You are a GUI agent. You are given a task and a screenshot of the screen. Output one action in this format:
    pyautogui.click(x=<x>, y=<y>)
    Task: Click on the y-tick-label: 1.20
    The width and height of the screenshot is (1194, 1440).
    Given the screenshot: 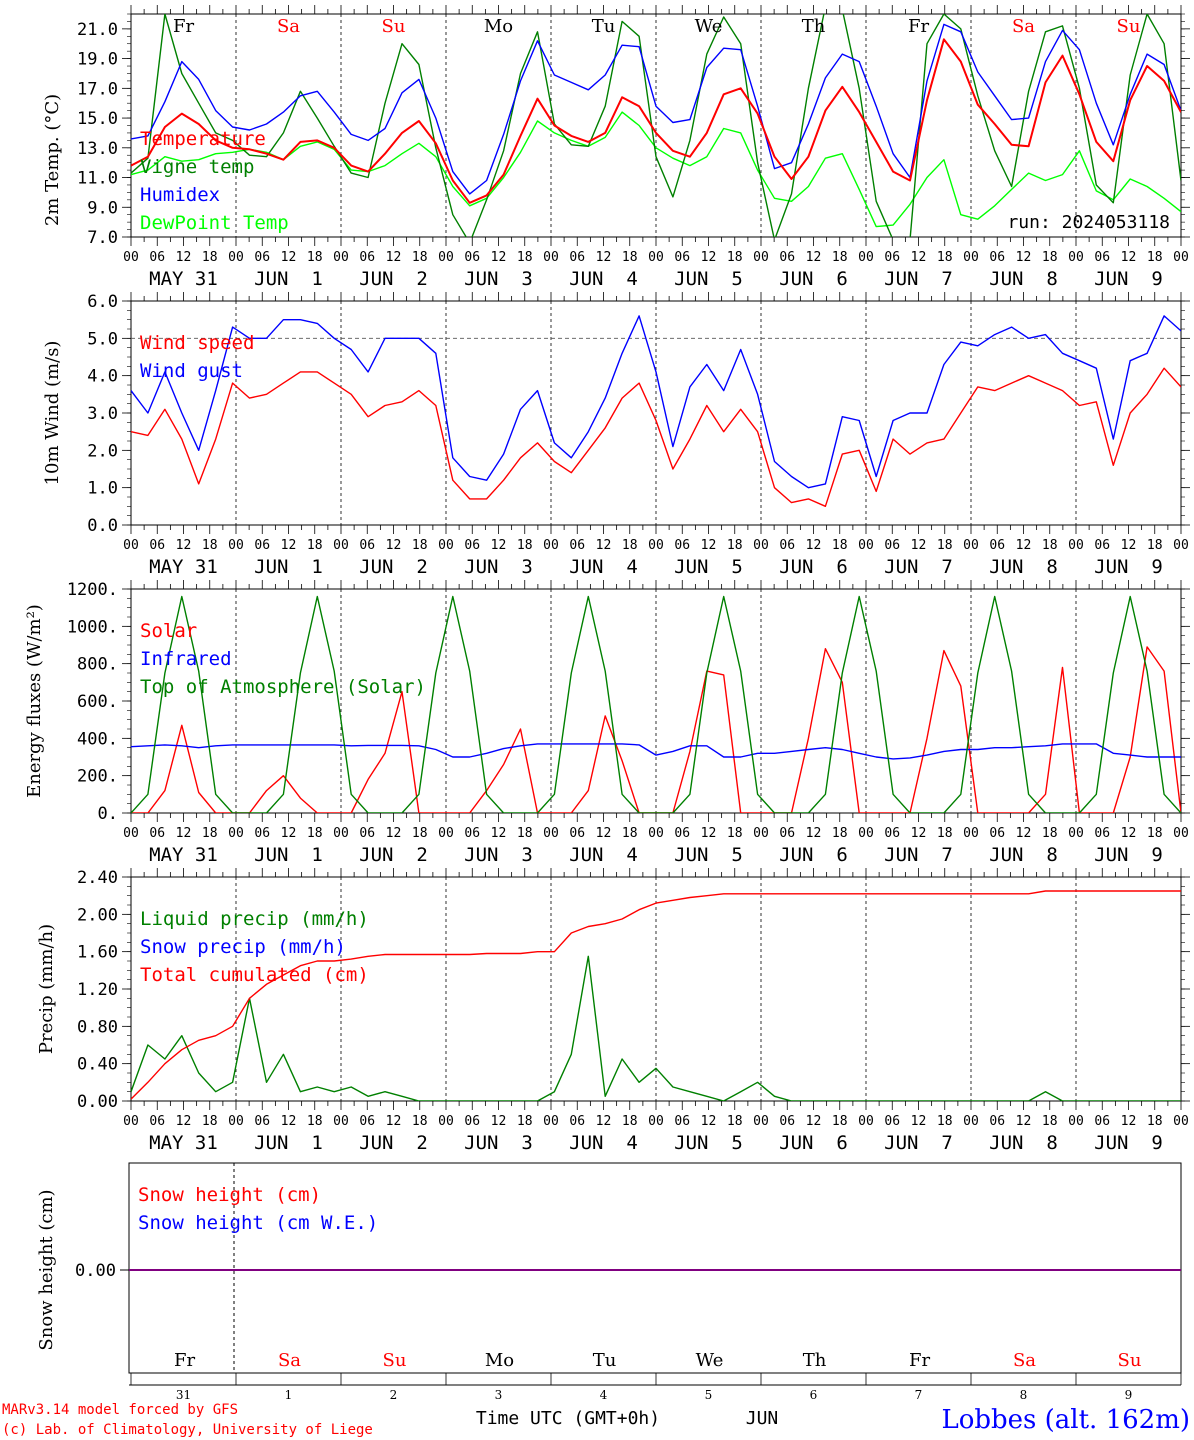 What is the action you would take?
    pyautogui.click(x=97, y=990)
    